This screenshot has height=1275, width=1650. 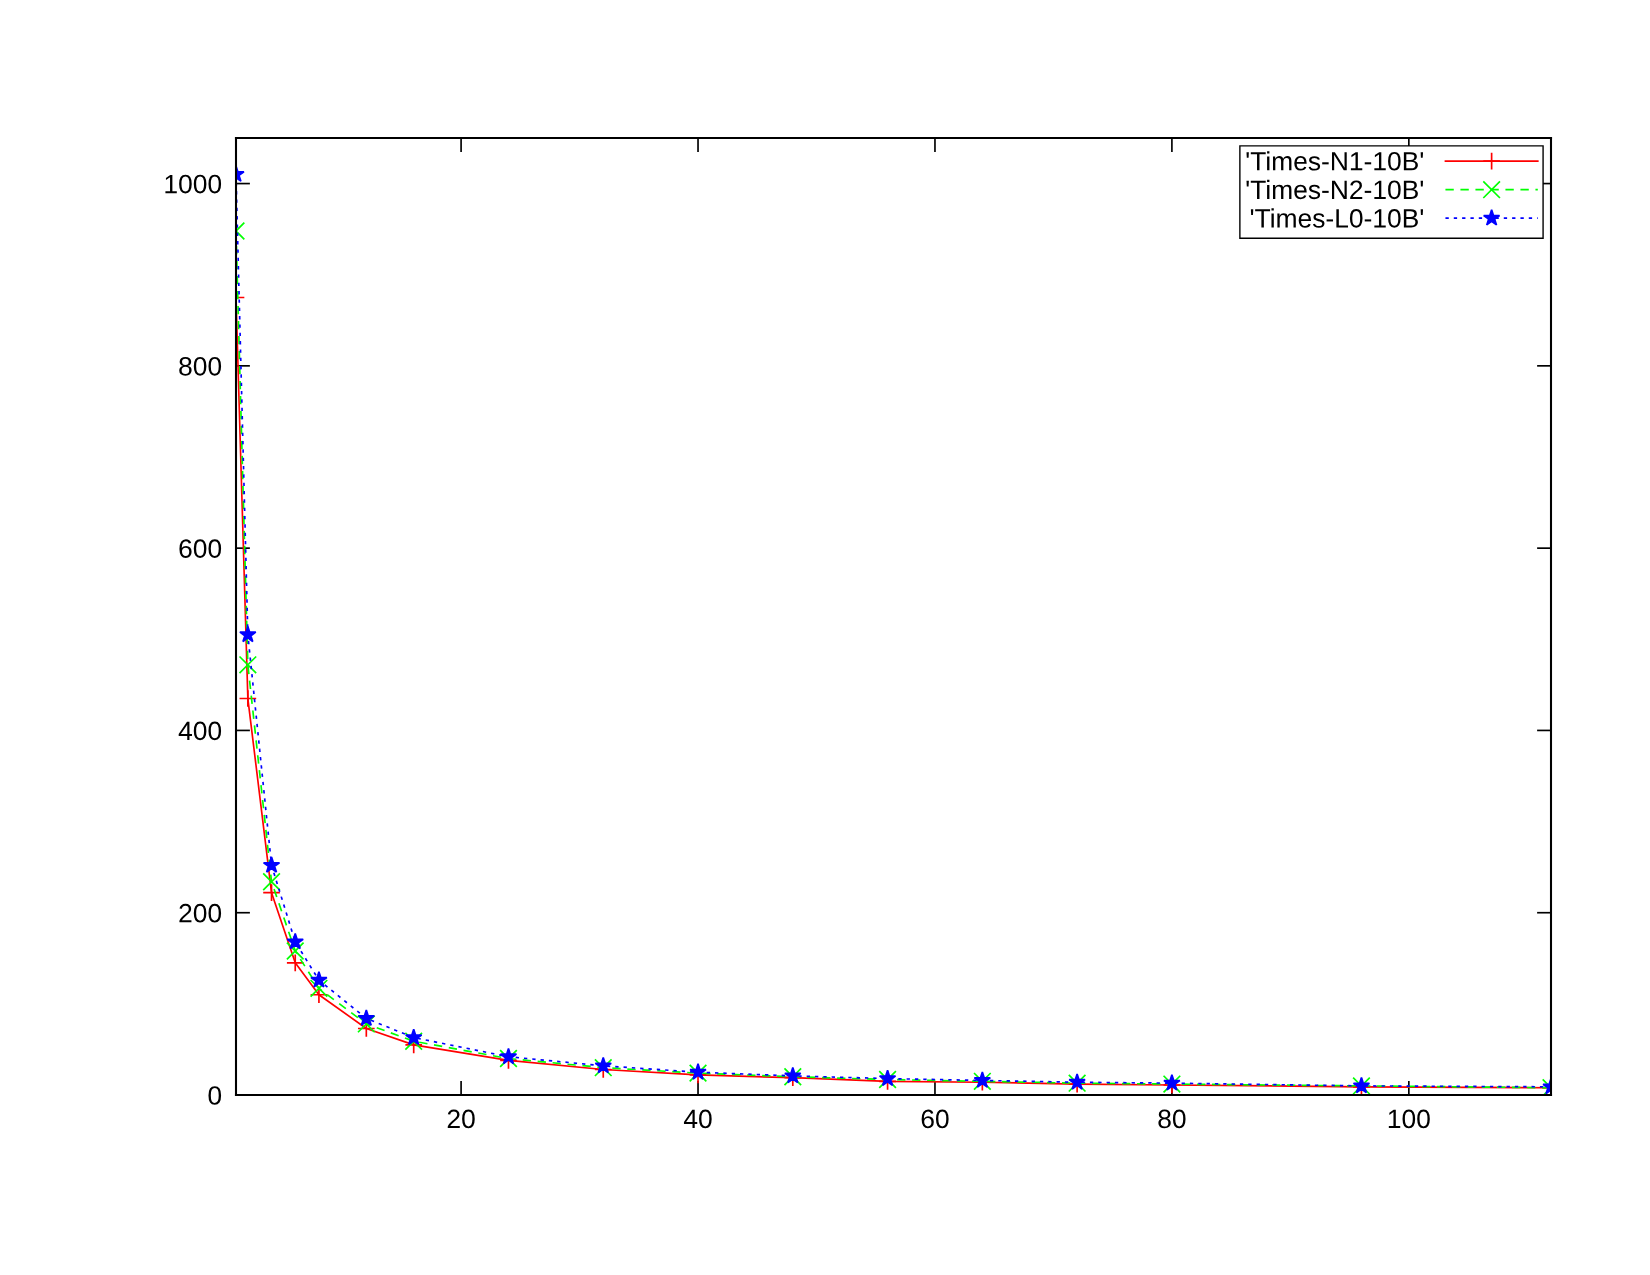 I want to click on y-tick-label: 0, so click(x=215, y=1095).